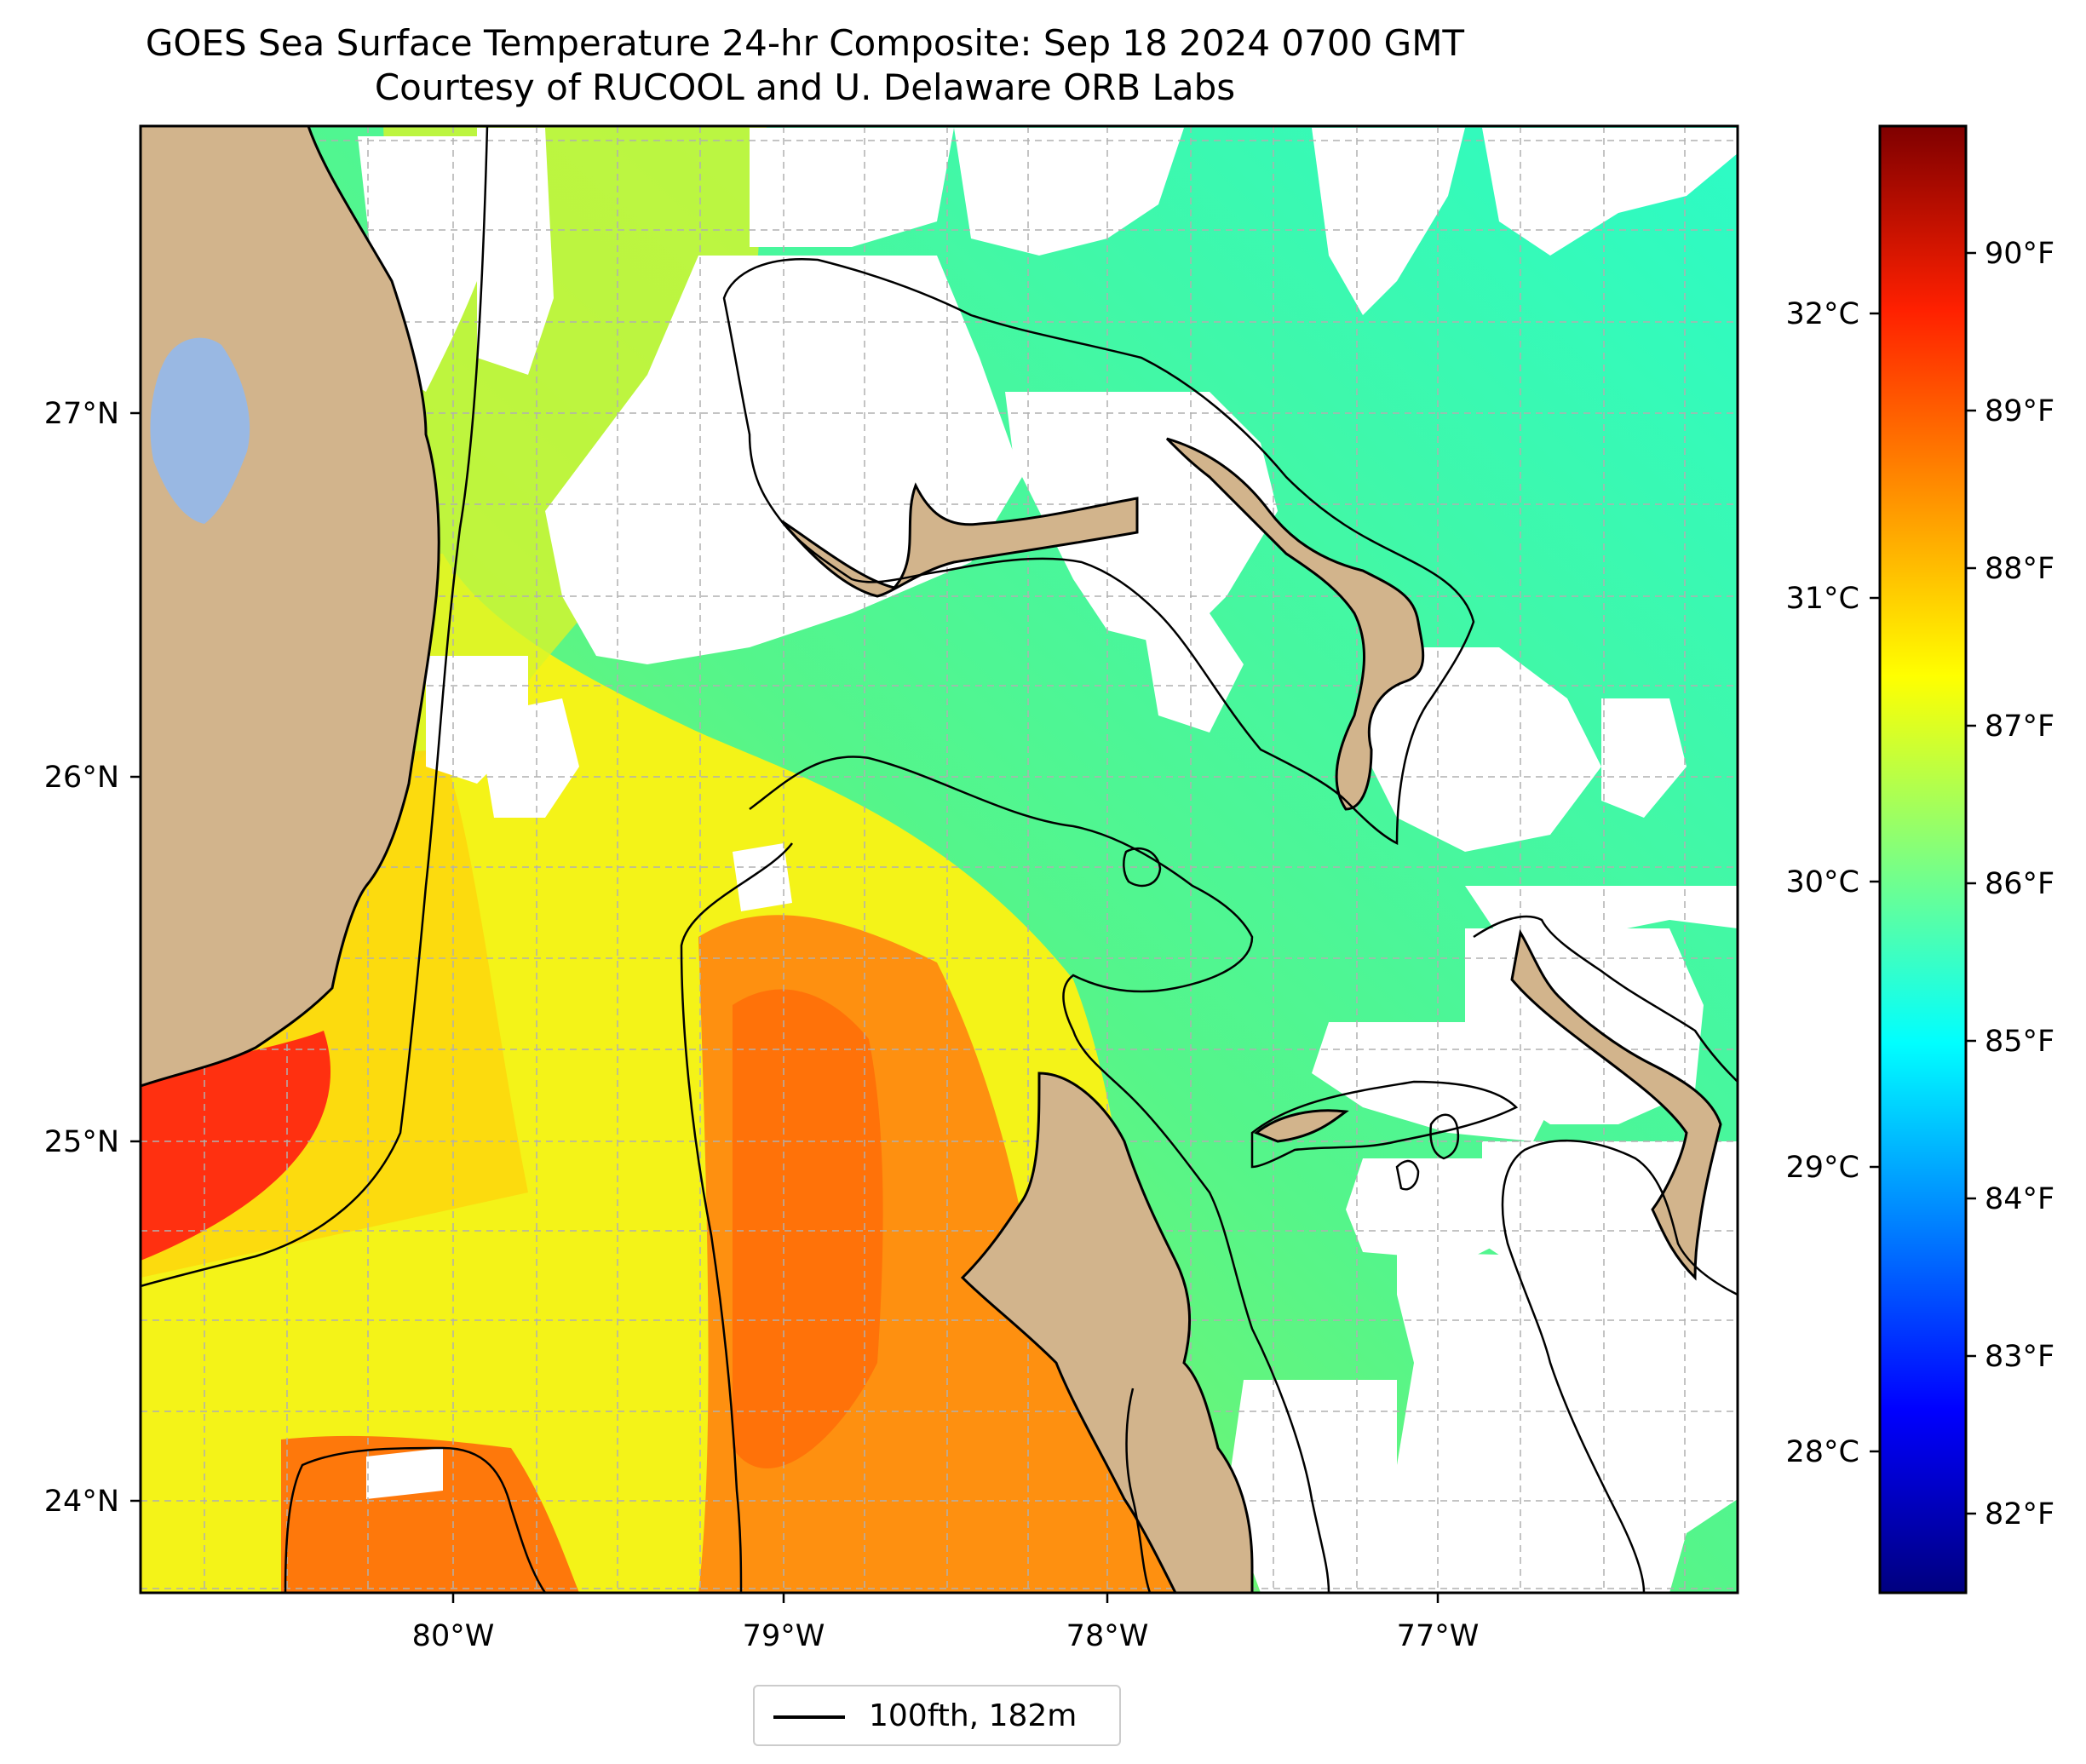 The width and height of the screenshot is (2086, 1764). I want to click on lon-tick-label: 77°W, so click(1438, 1636).